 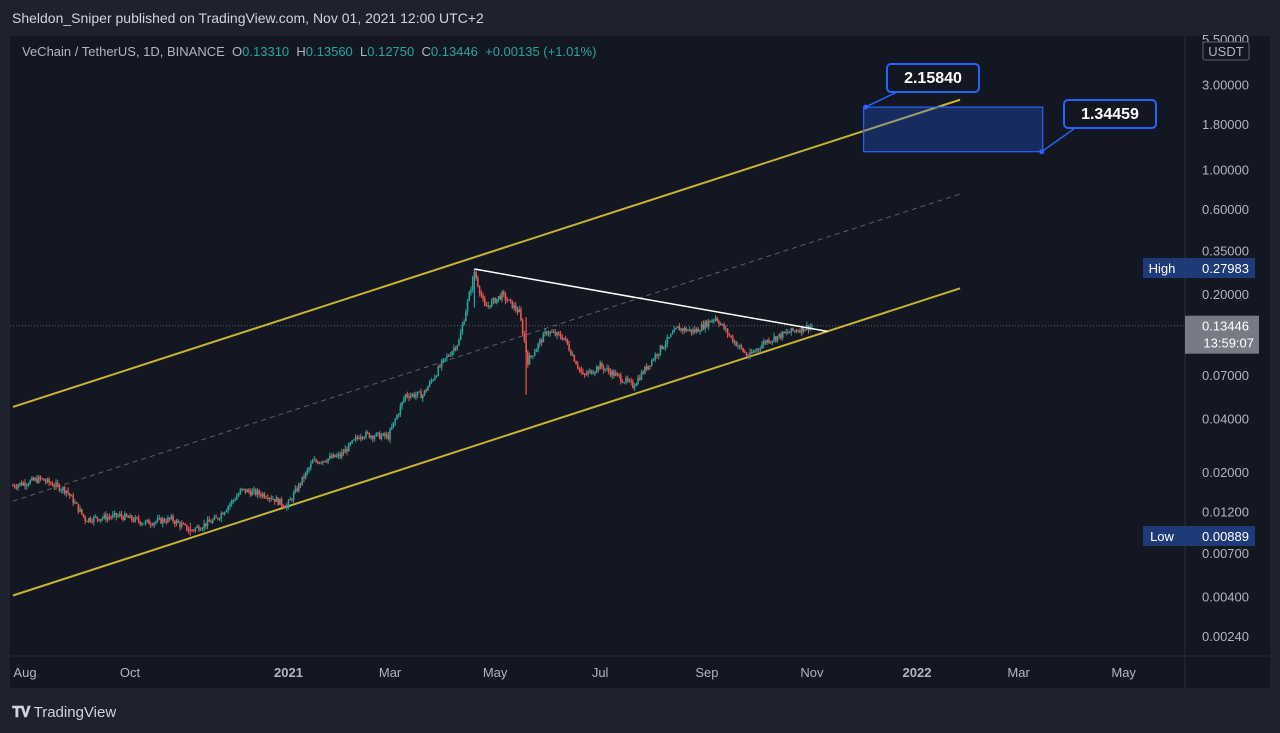 I want to click on price-tick-label: 0.35000, so click(x=1225, y=251).